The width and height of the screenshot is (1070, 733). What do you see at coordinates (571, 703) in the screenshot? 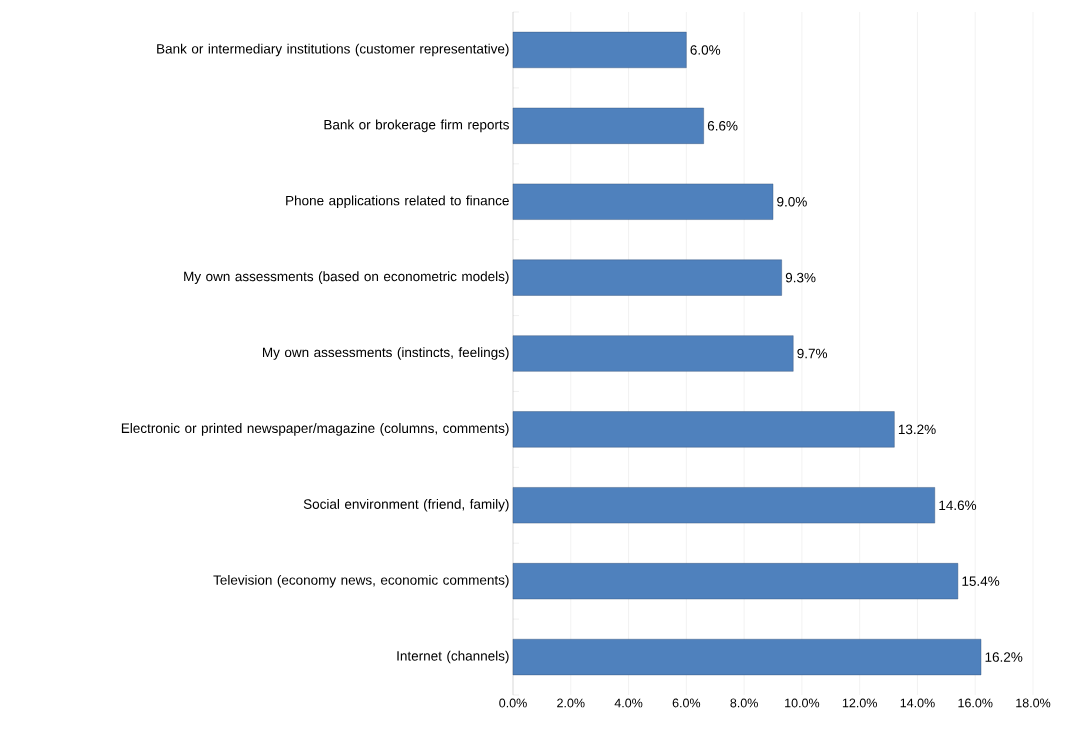
I see `x-tick-label: 2.0%` at bounding box center [571, 703].